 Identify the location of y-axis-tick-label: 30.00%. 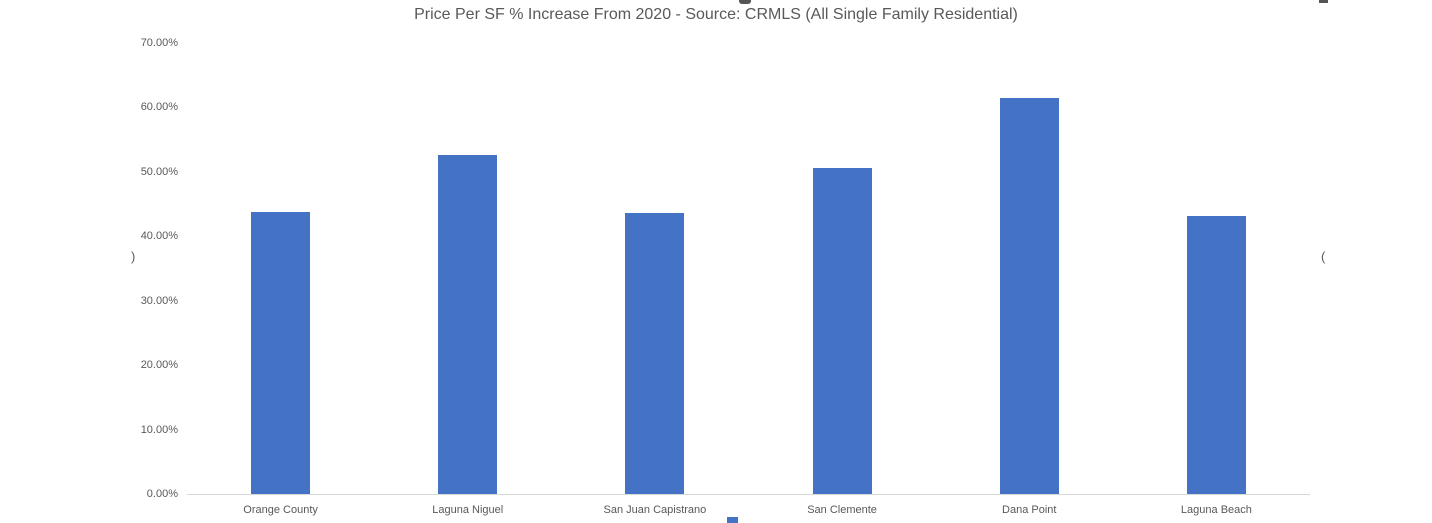
(159, 300).